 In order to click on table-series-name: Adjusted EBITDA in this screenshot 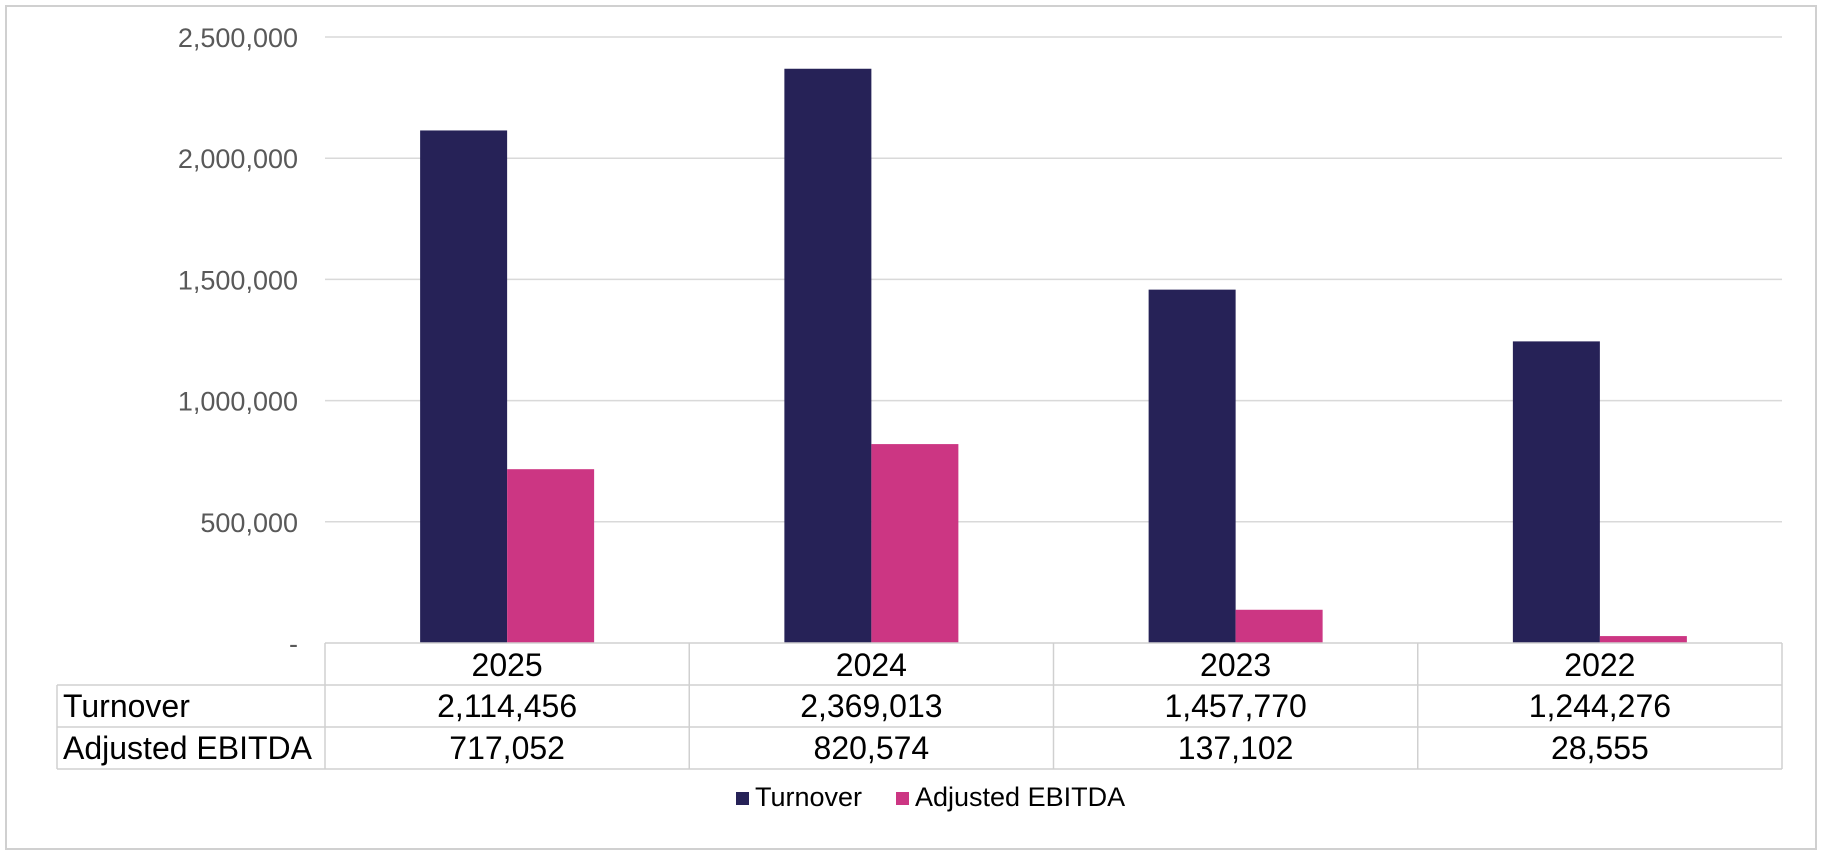, I will do `click(188, 748)`.